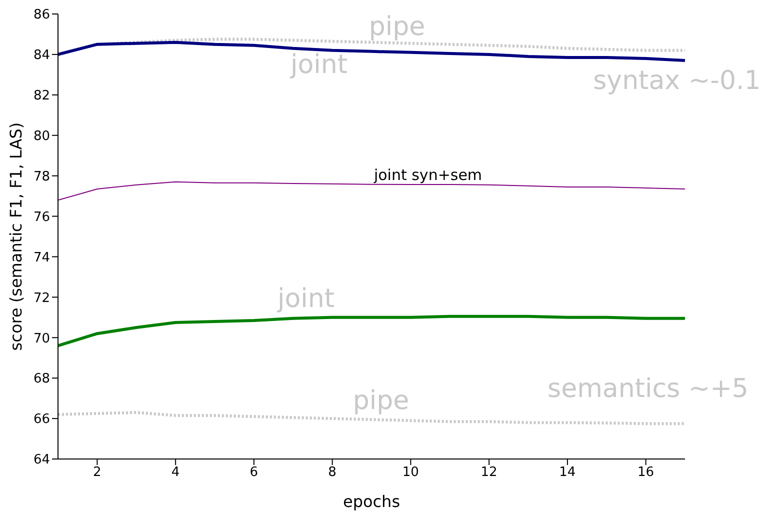  What do you see at coordinates (41, 460) in the screenshot?
I see `y-tick-label: 64` at bounding box center [41, 460].